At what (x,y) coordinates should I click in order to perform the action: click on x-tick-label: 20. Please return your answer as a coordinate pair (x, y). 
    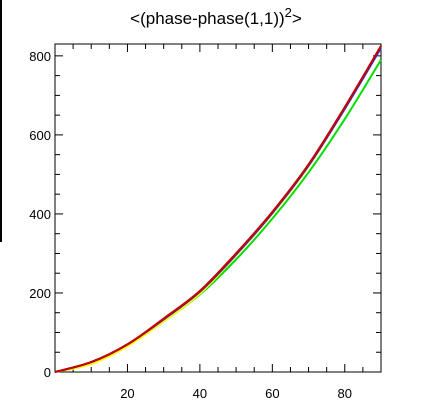
    Looking at the image, I should click on (127, 393).